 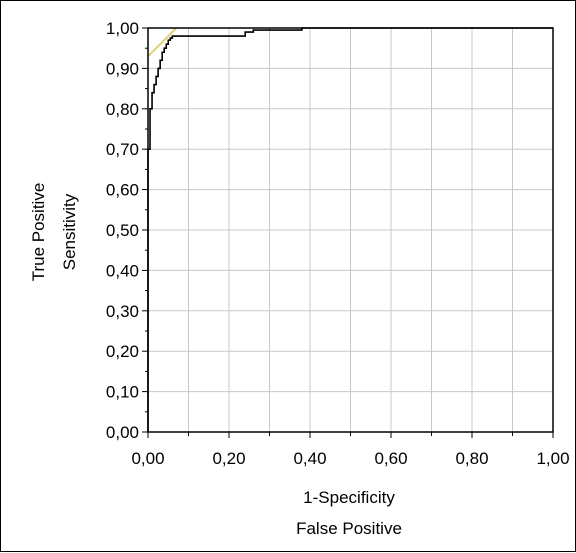 I want to click on x-tick-label: 0,40, so click(x=309, y=458).